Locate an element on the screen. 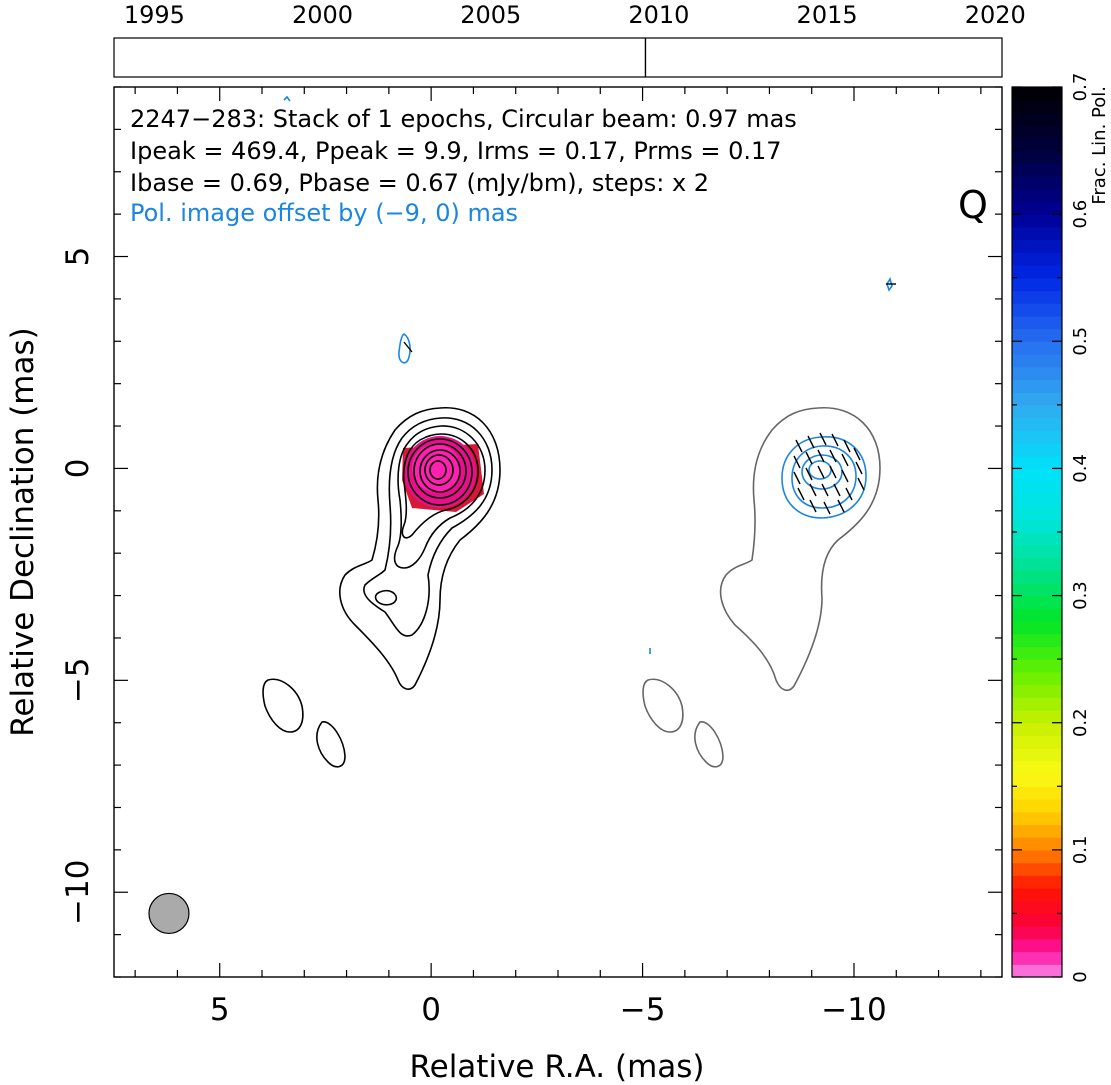 Image resolution: width=1111 pixels, height=1085 pixels. colorbar-tick-labels: 0 0.1 0.2 0.3 0.4 0.5 0.6 0.7 is located at coordinates (1080, 528).